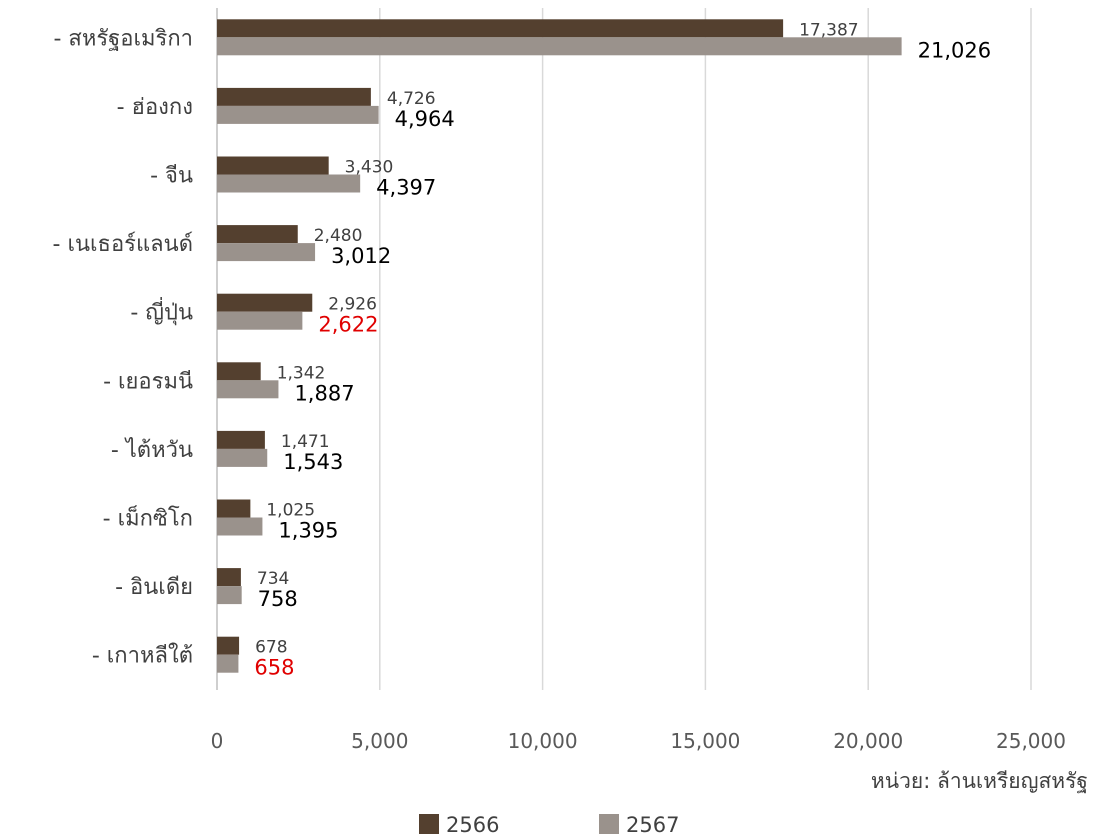 This screenshot has width=1112, height=835. What do you see at coordinates (123, 38) in the screenshot?
I see `category-label: - สหรัฐอเมริกา` at bounding box center [123, 38].